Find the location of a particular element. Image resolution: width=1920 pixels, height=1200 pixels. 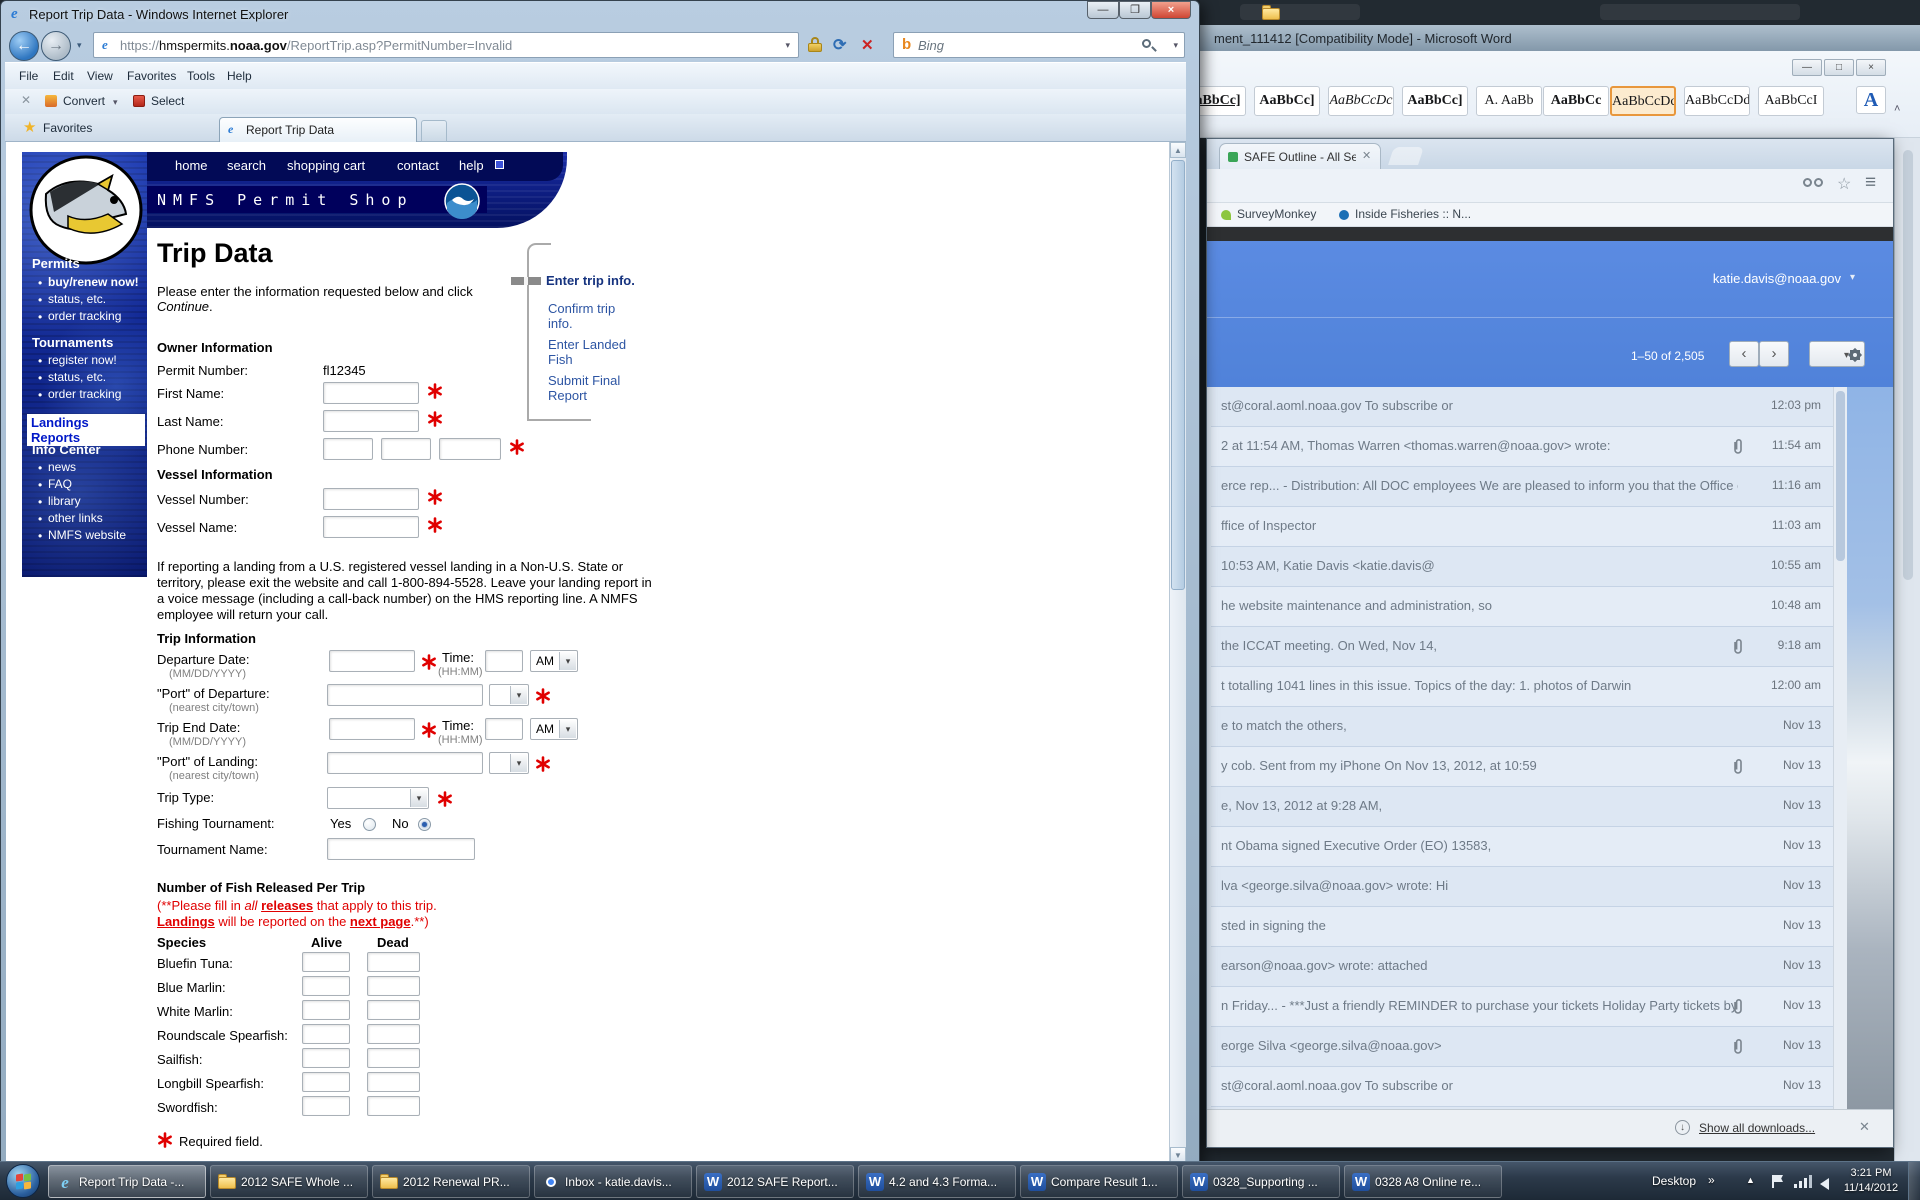

mail-scrollbar-thumb is located at coordinates (1840, 476).